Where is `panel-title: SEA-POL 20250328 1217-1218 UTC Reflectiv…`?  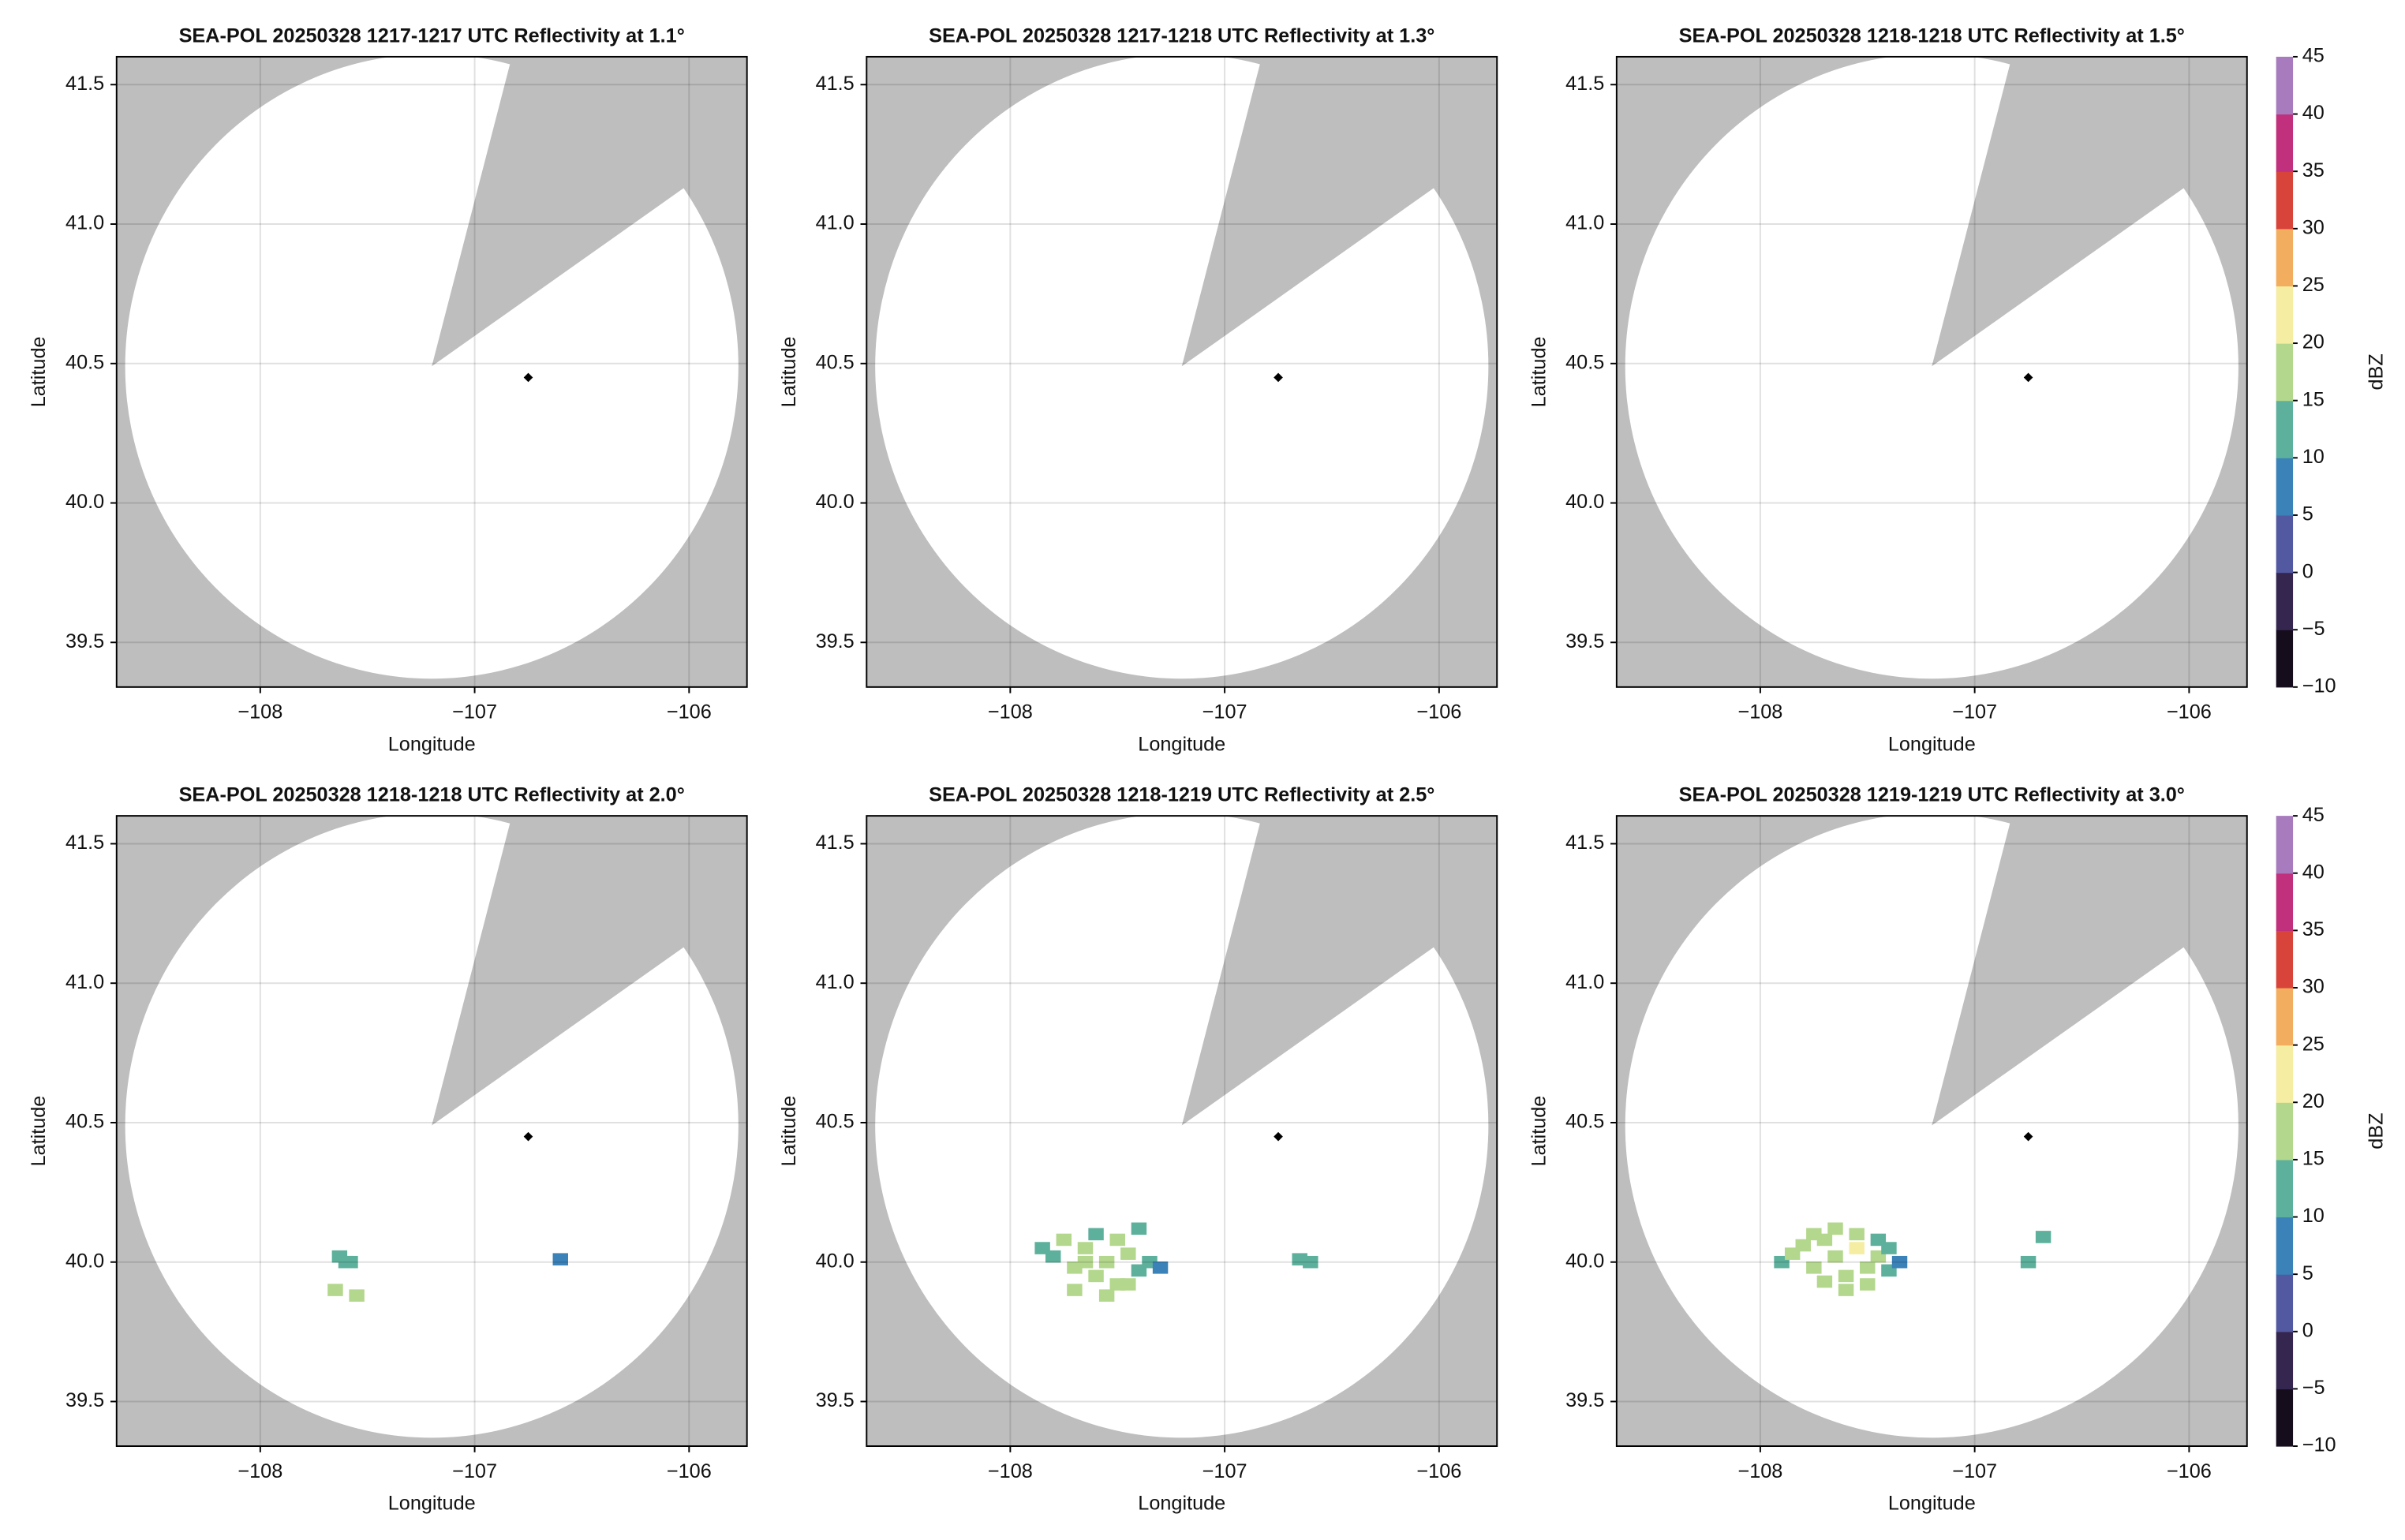
panel-title: SEA-POL 20250328 1217-1218 UTC Reflectiv… is located at coordinates (1181, 35).